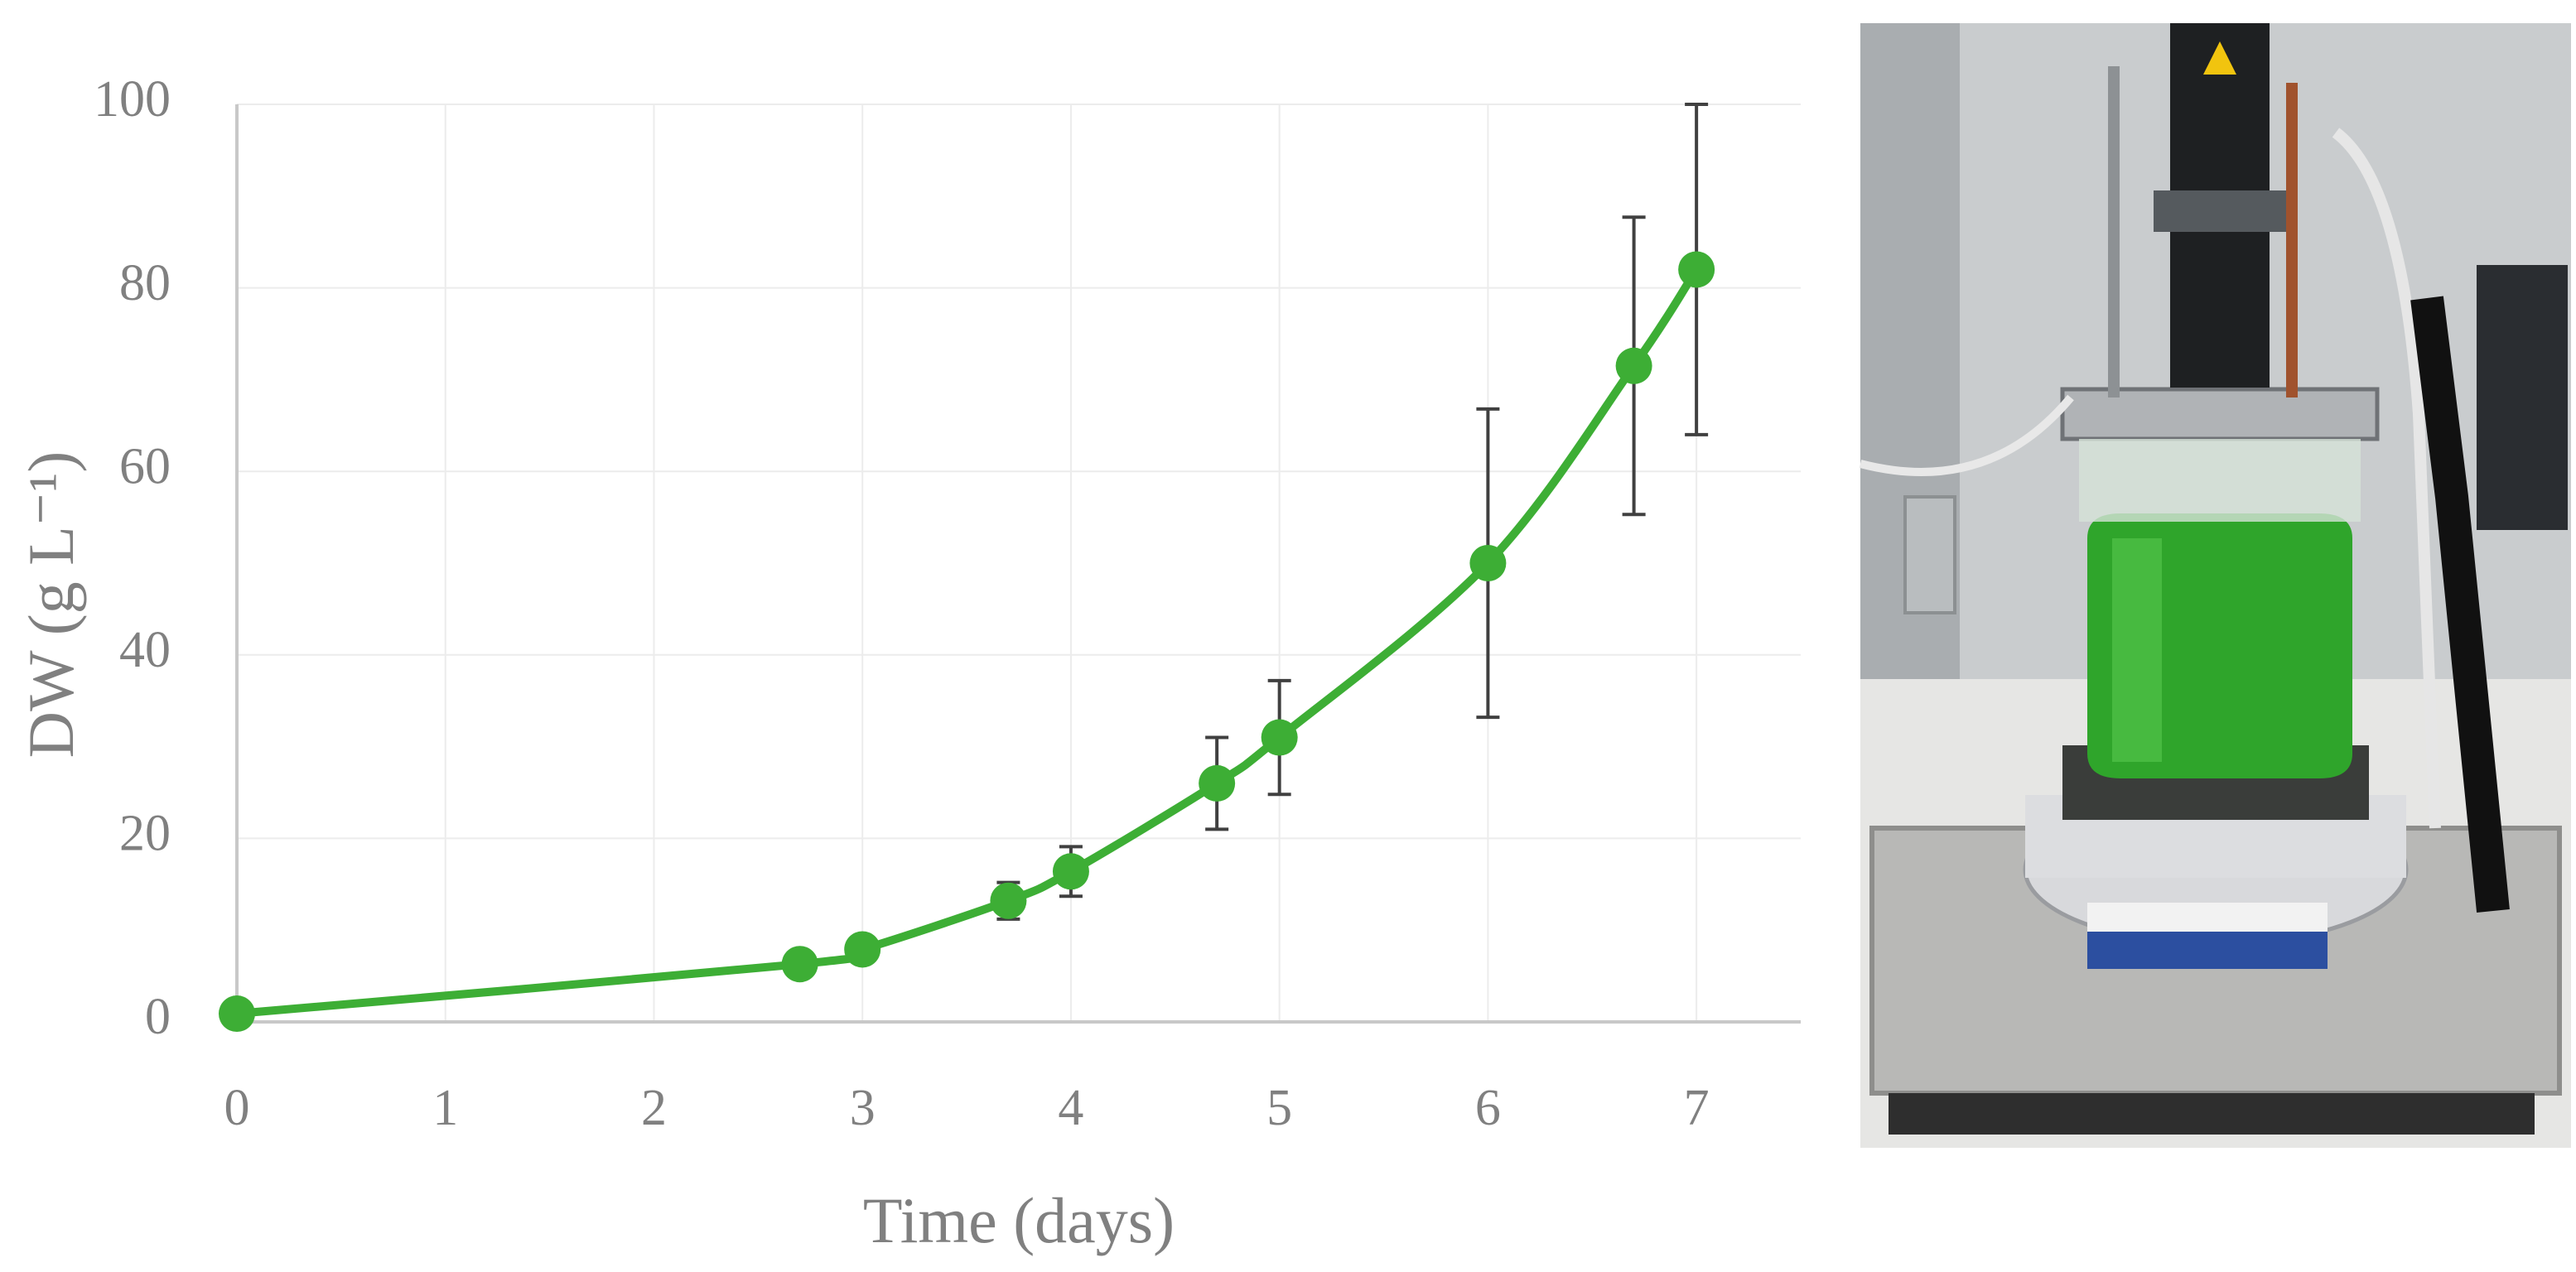 The height and width of the screenshot is (1272, 2576). I want to click on y-axis-title: DW (g L⁻¹), so click(51, 605).